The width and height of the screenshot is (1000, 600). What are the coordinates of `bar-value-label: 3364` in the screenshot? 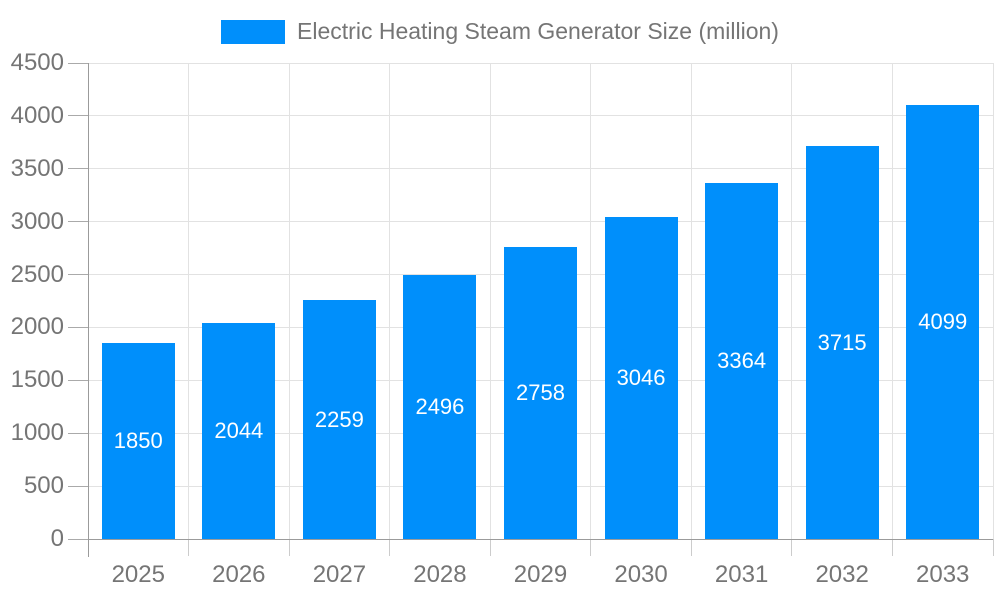 It's located at (742, 361).